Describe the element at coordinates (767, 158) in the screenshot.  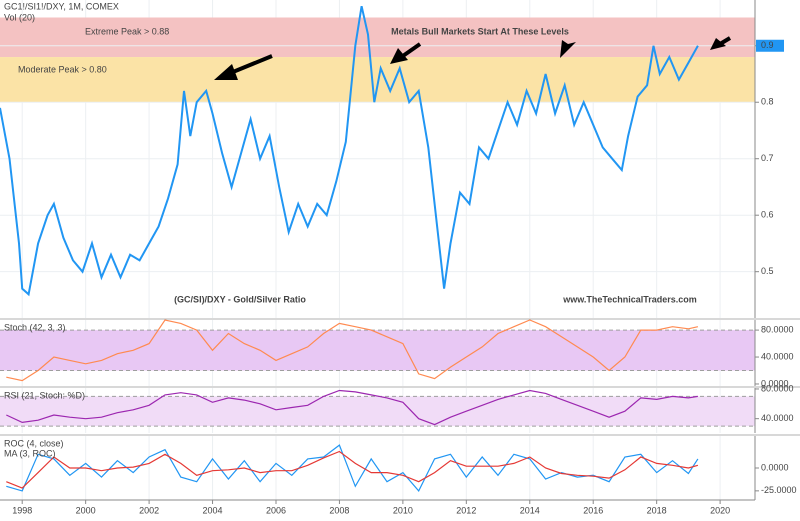
I see `y-tick-label: 0.7` at that location.